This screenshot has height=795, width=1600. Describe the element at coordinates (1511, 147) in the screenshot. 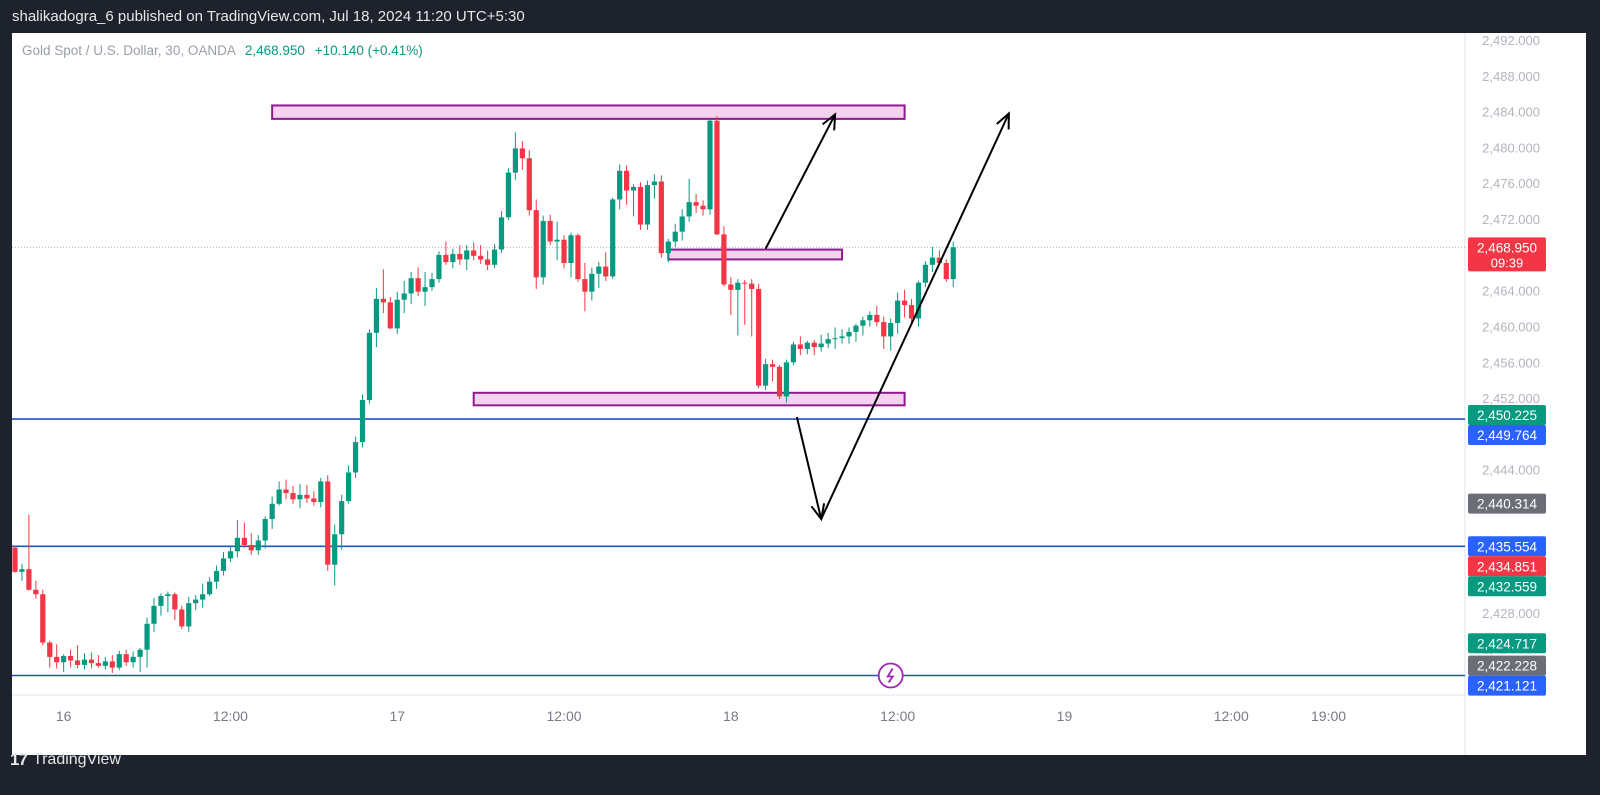

I see `y-tick-label: 2,480.000` at that location.